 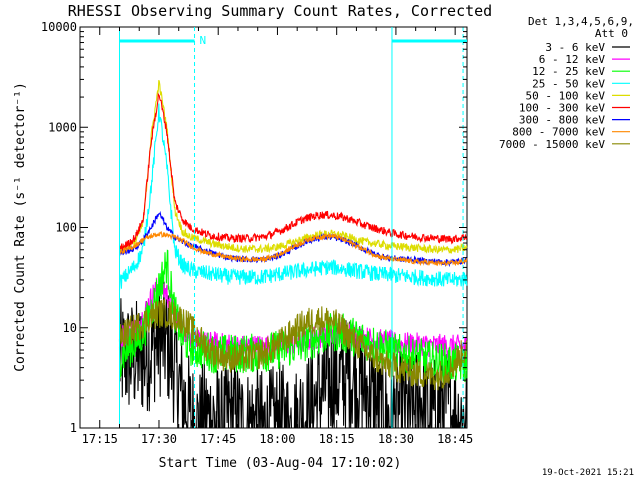 I want to click on legend-entry-label: 12 - 25 keV, so click(x=568, y=71).